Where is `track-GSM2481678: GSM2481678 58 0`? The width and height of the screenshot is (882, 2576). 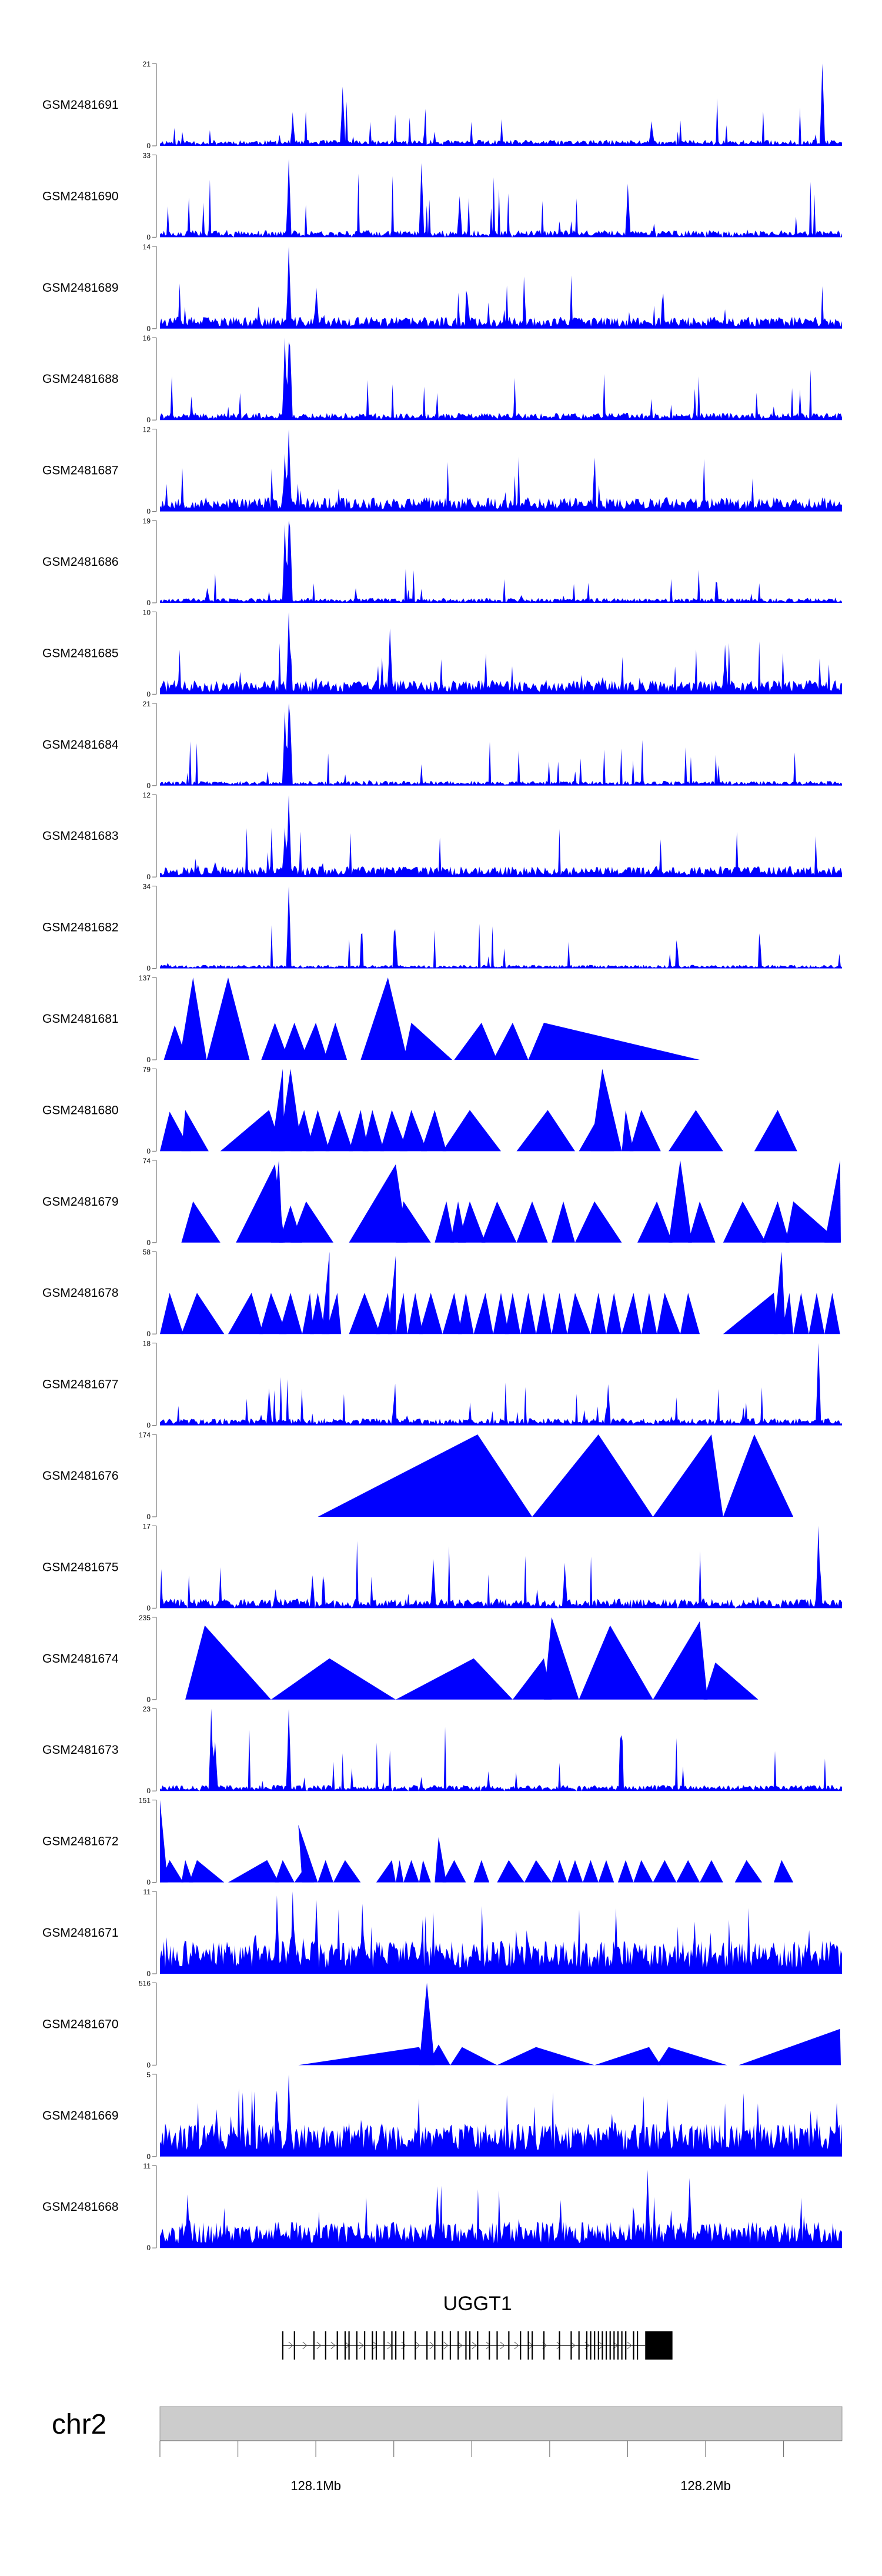
track-GSM2481678: GSM2481678 58 0 is located at coordinates (441, 1293).